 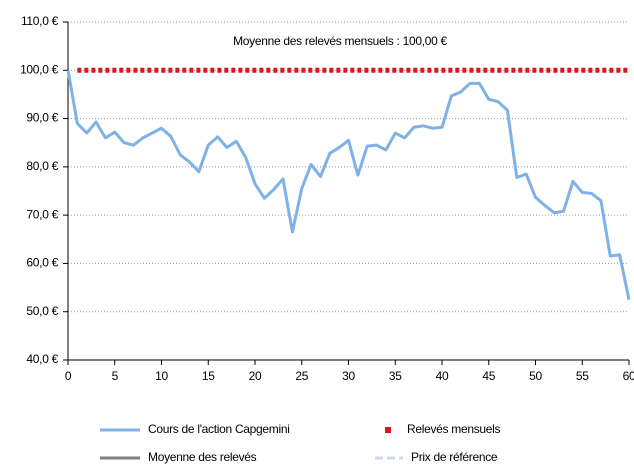 I want to click on x-tick-label: 60, so click(x=628, y=376).